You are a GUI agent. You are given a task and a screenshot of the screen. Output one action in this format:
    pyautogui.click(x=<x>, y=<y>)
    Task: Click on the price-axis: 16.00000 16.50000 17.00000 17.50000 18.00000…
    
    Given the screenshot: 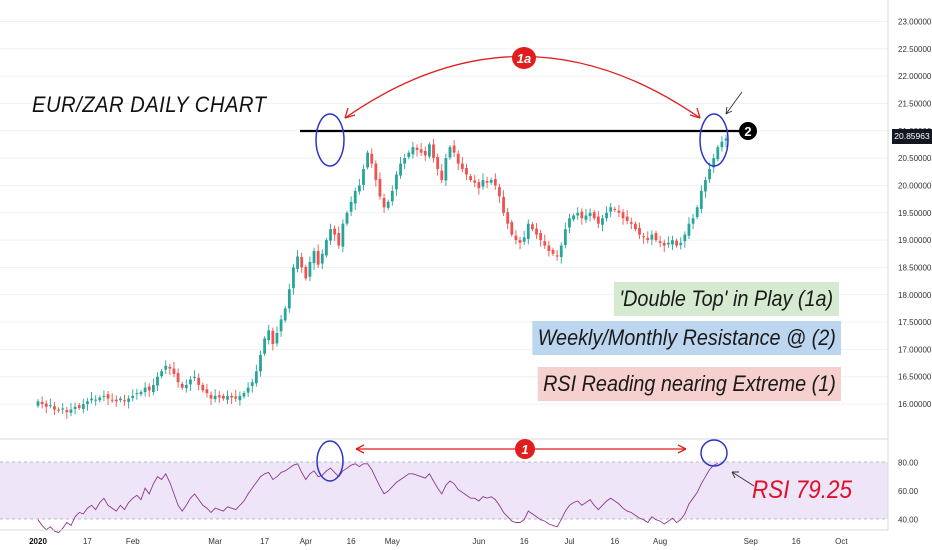 What is the action you would take?
    pyautogui.click(x=915, y=213)
    